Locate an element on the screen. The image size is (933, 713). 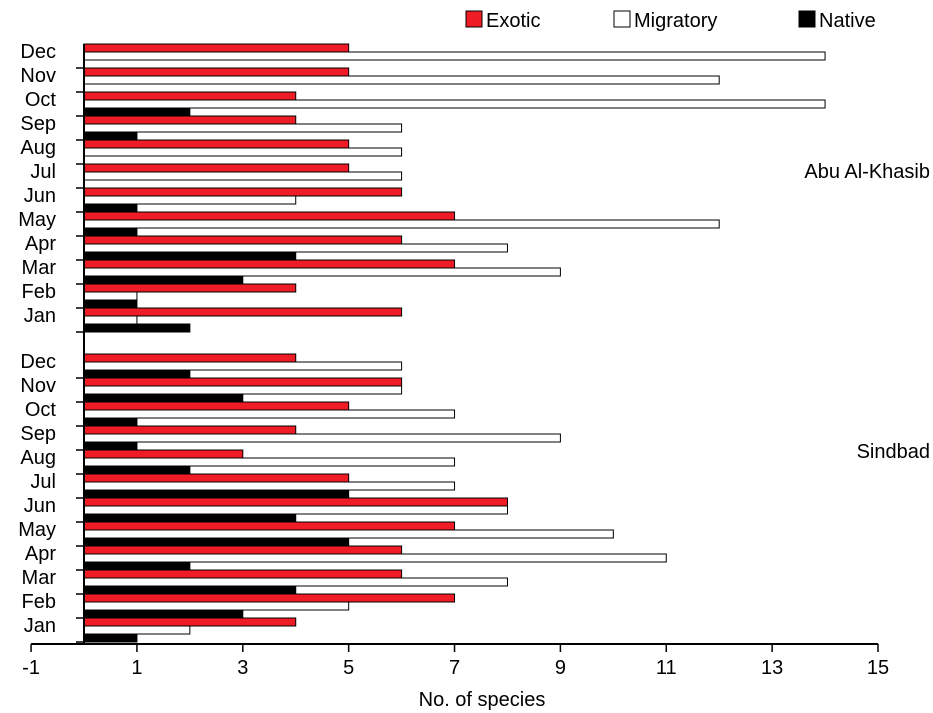
month-label-abu-al-khasib-apr: Apr is located at coordinates (40, 244).